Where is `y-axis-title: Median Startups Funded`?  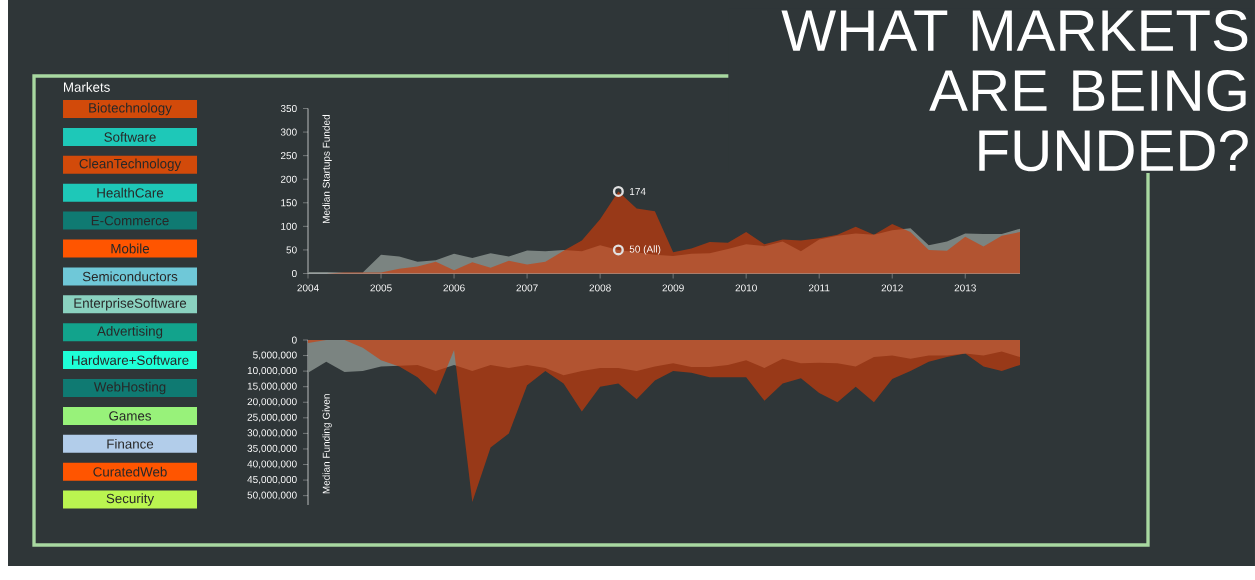
y-axis-title: Median Startups Funded is located at coordinates (327, 169).